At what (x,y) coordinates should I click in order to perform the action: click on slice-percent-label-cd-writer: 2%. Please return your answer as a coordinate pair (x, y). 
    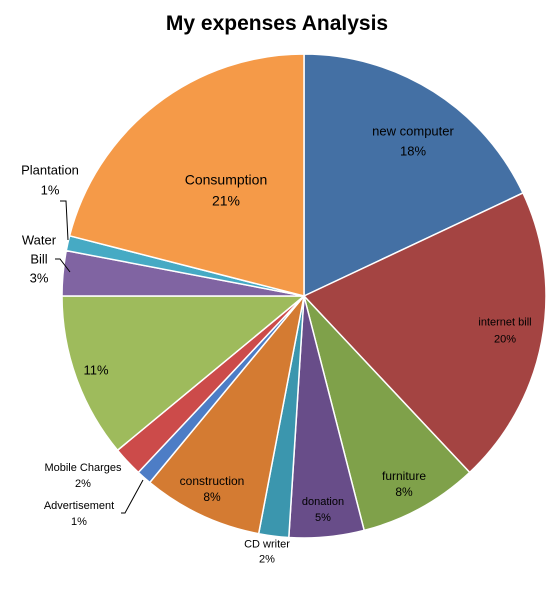
    Looking at the image, I should click on (267, 559).